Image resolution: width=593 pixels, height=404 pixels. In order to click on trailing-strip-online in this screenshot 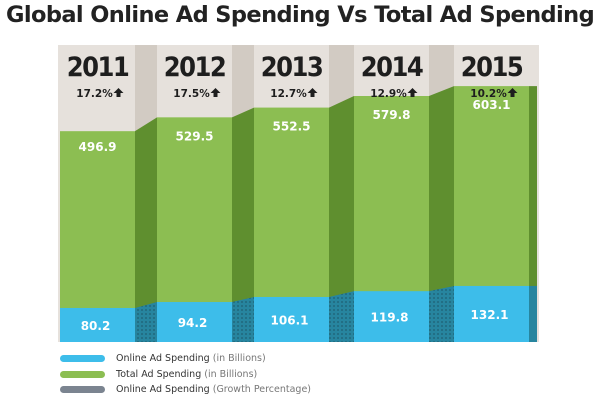, I will do `click(533, 313)`.